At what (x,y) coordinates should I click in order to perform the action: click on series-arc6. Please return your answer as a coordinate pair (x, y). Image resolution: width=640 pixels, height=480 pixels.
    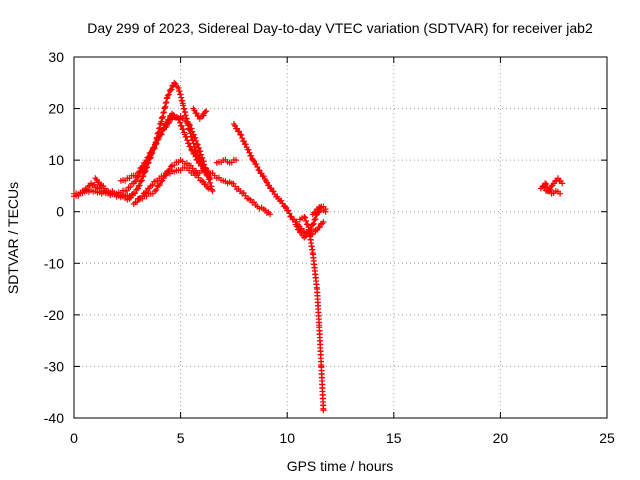
    Looking at the image, I should click on (204, 187).